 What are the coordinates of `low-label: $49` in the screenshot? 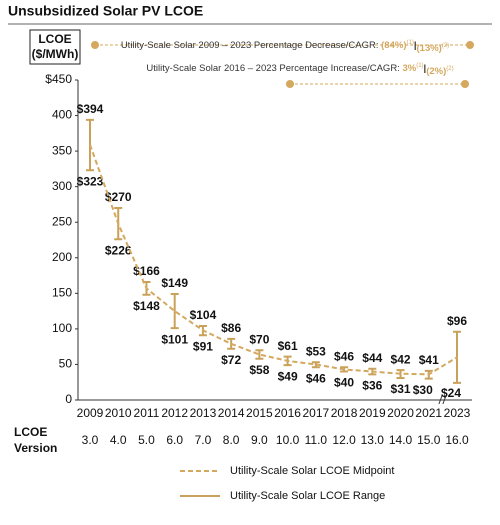 It's located at (288, 376).